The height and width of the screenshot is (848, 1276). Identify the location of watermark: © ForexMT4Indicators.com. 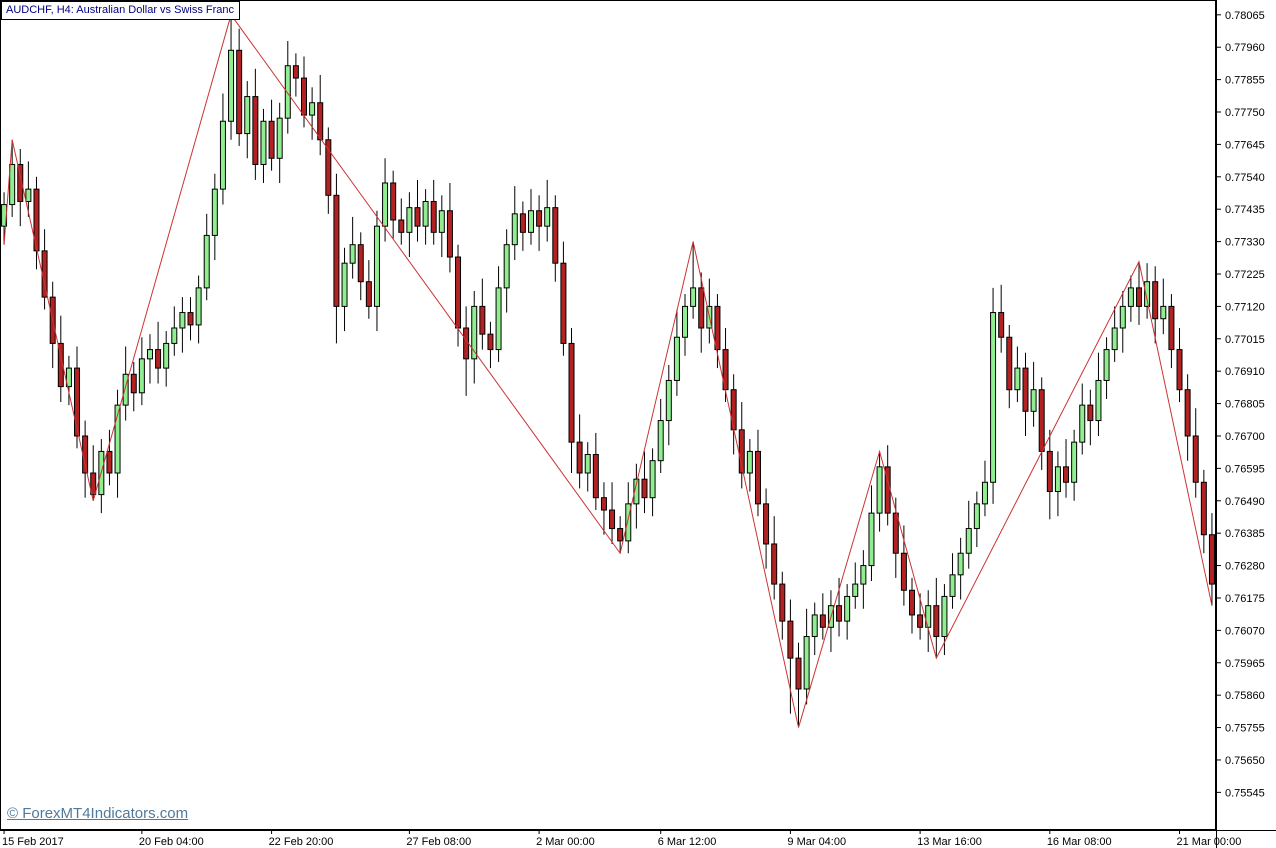
(98, 813).